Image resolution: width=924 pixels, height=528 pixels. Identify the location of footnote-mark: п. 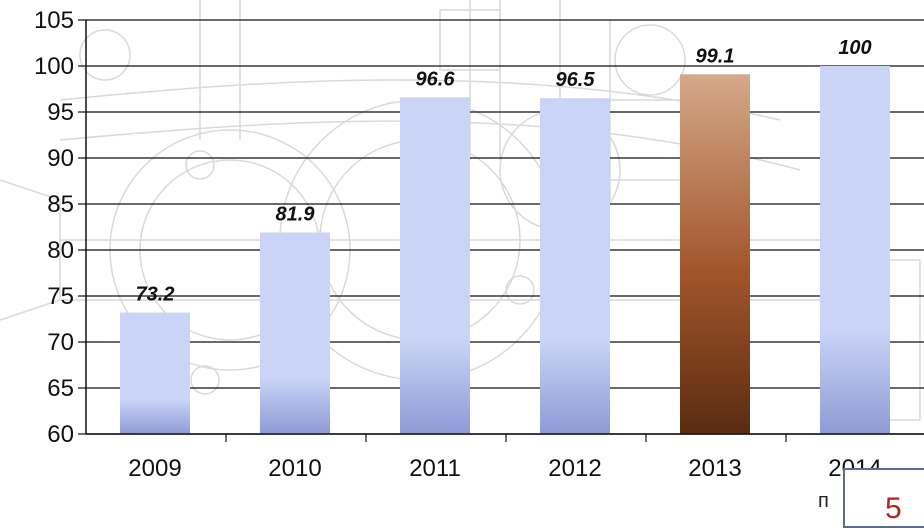
(823, 501).